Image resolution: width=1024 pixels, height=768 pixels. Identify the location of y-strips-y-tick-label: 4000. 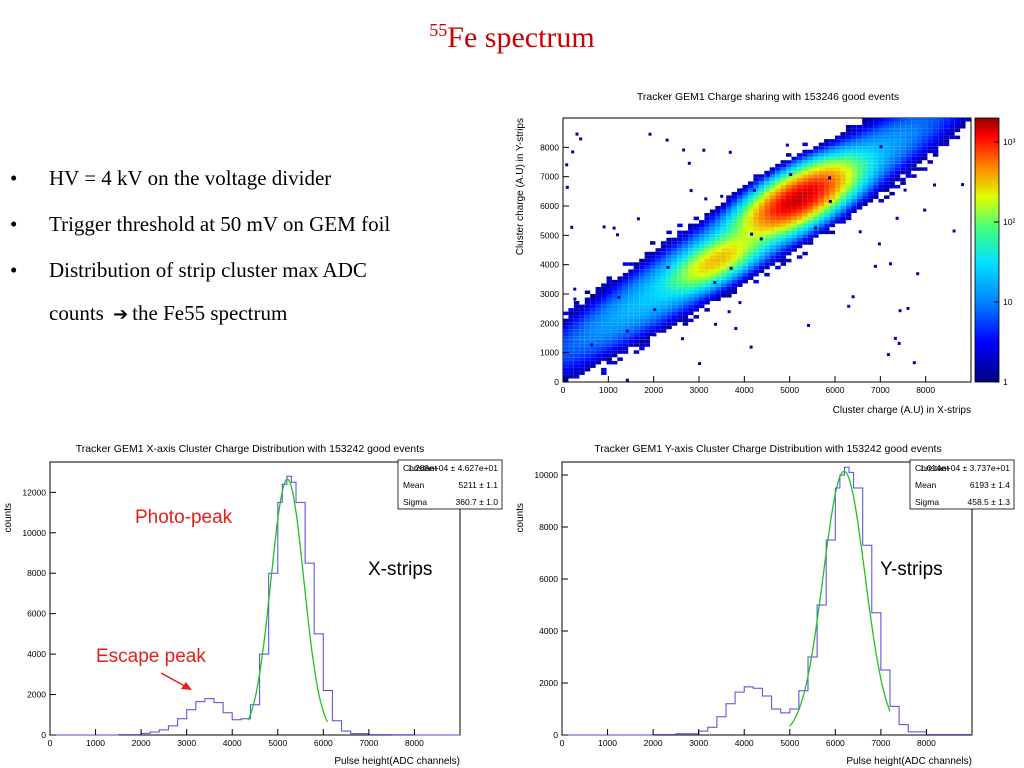
(548, 631).